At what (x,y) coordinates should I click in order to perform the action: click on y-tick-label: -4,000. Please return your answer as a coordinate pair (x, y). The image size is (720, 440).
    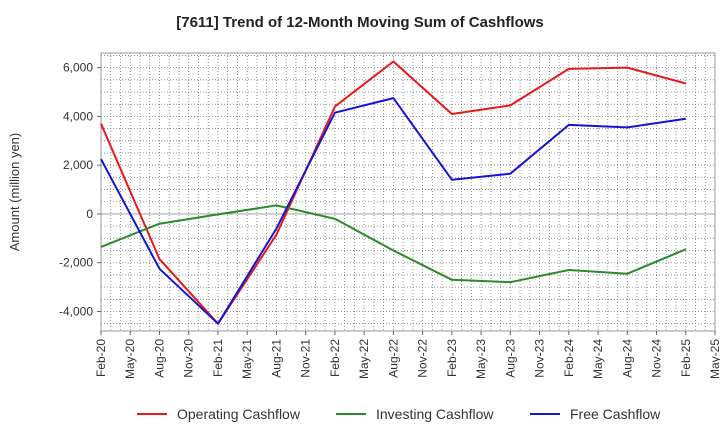
    Looking at the image, I should click on (76, 311).